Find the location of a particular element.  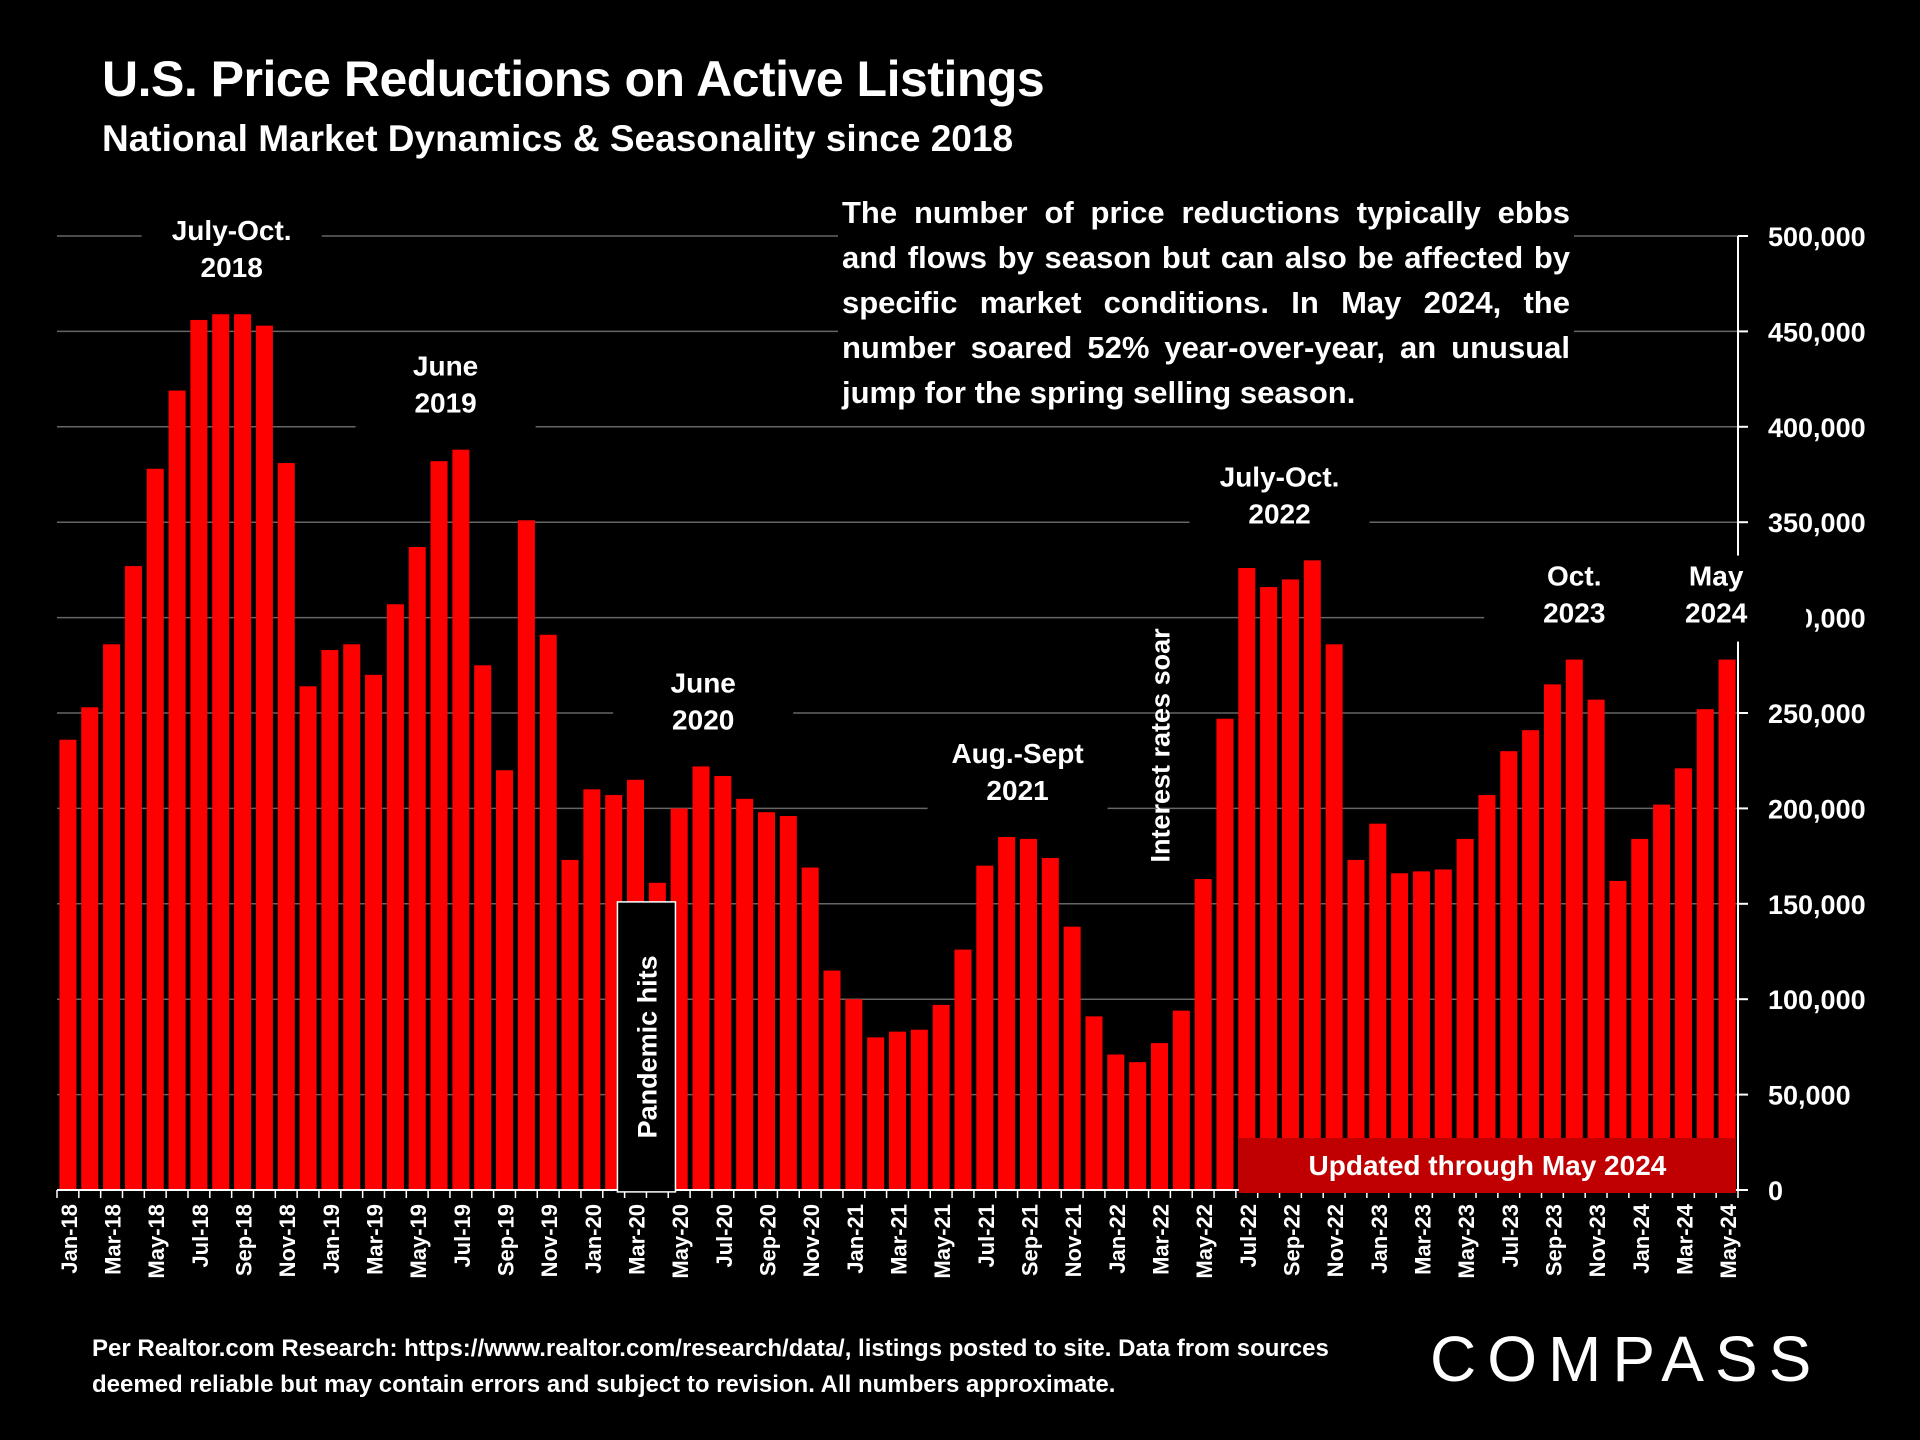

annotation-label: 2022 is located at coordinates (1279, 513).